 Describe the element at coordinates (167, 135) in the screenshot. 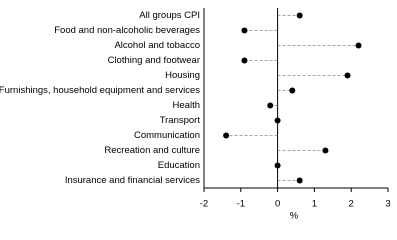

I see `y-tick-label: Communication` at that location.